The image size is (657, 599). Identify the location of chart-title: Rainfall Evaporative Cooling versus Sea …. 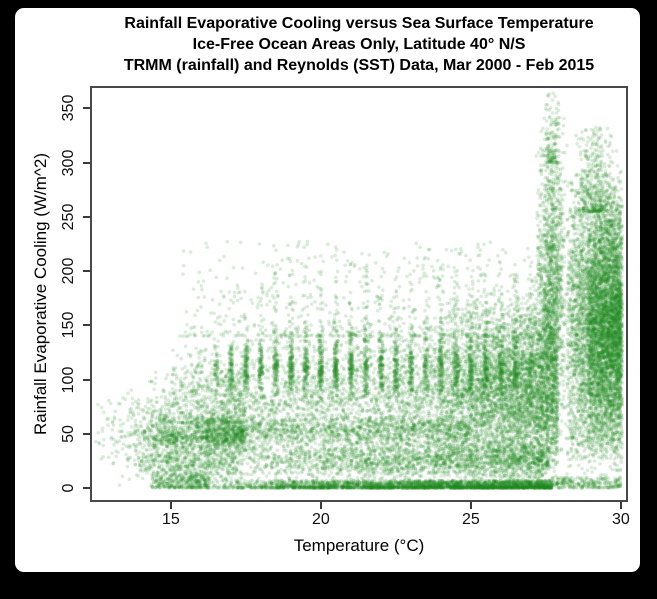
(359, 44).